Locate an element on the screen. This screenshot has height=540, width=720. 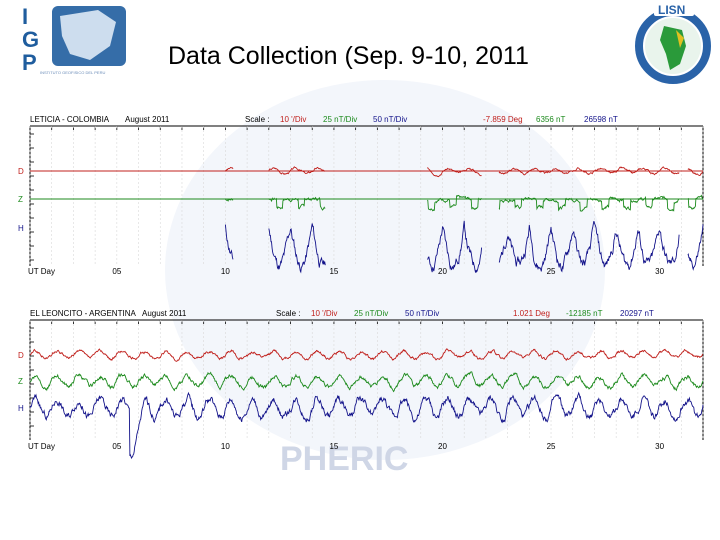
station-name: LETICIA - COLOMBIA is located at coordinates (70, 119).